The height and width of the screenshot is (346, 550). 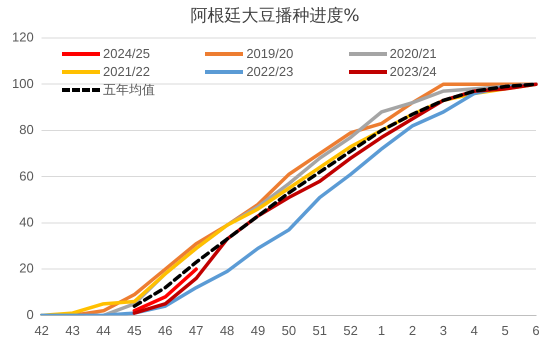 I want to click on y-tick-label: 80, so click(x=26, y=130).